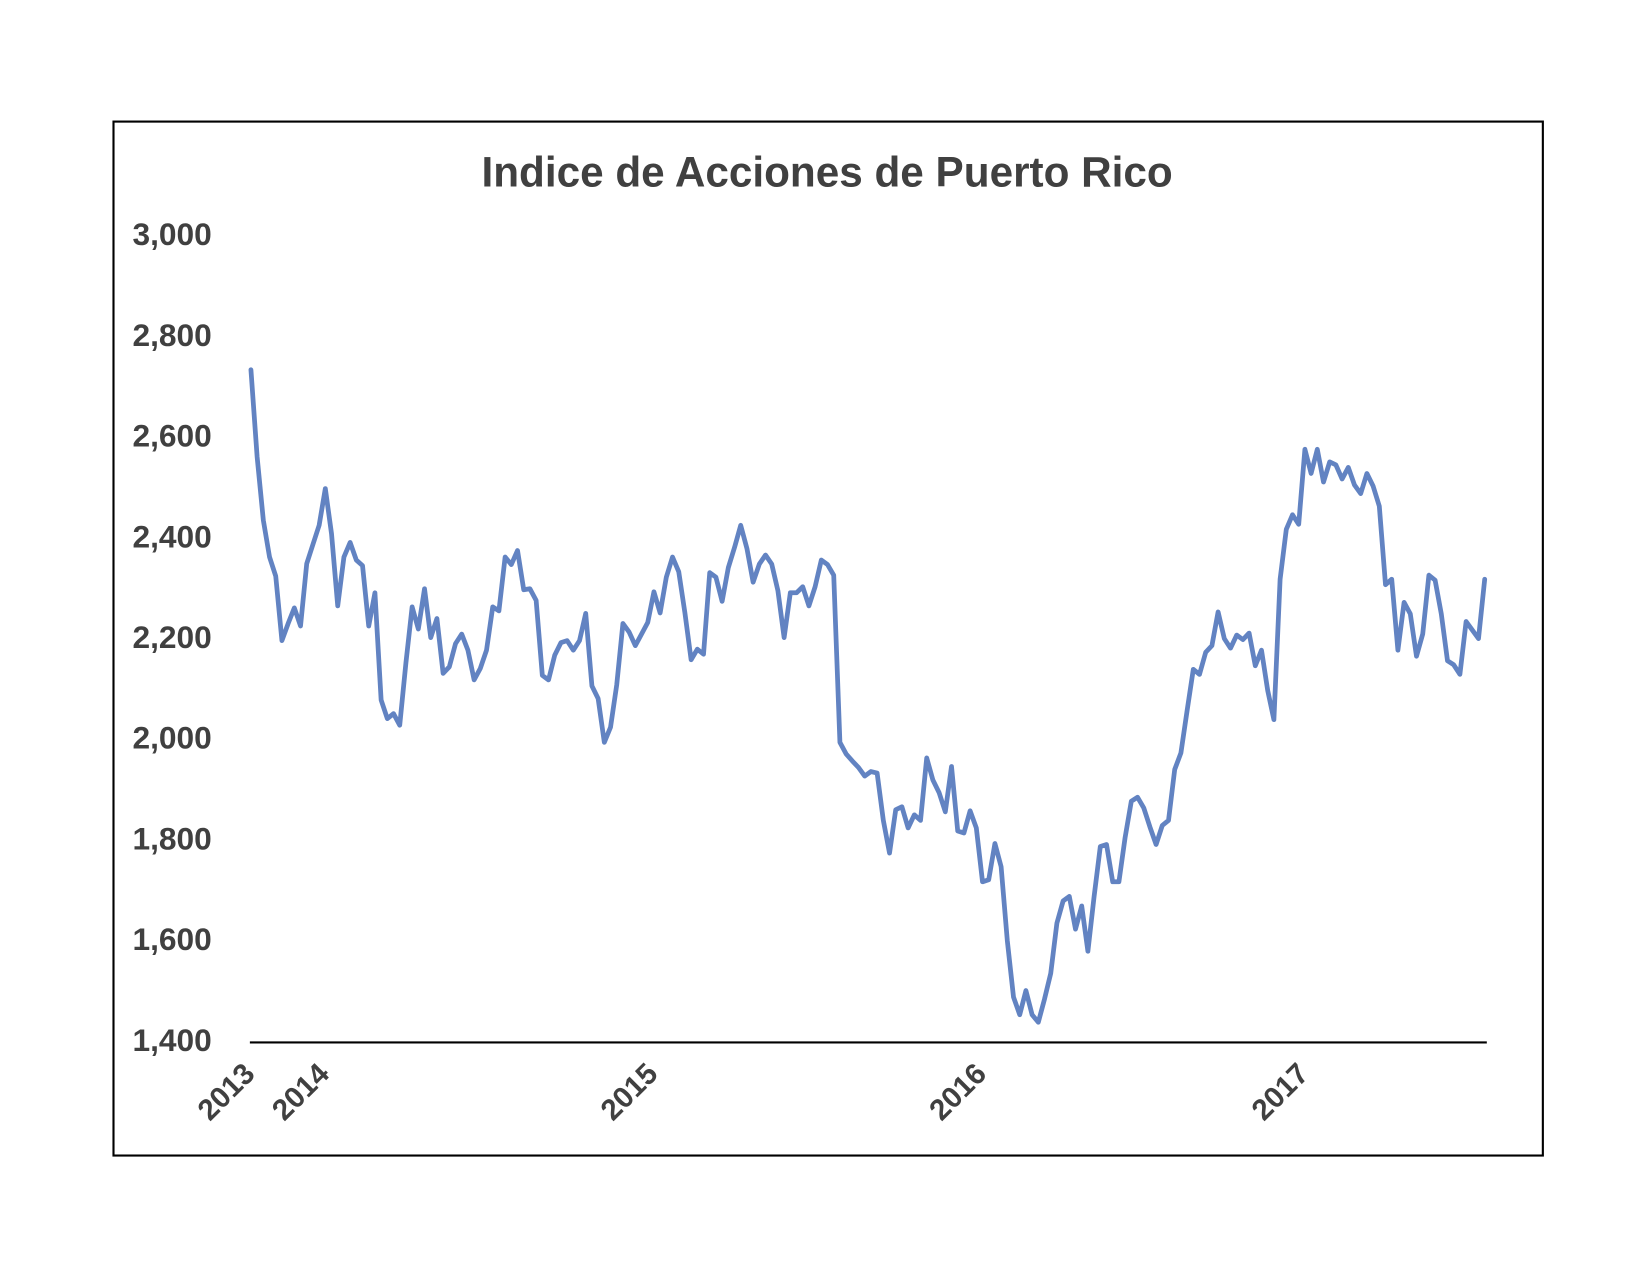  What do you see at coordinates (1280, 1092) in the screenshot?
I see `x-tick-label: 2017` at bounding box center [1280, 1092].